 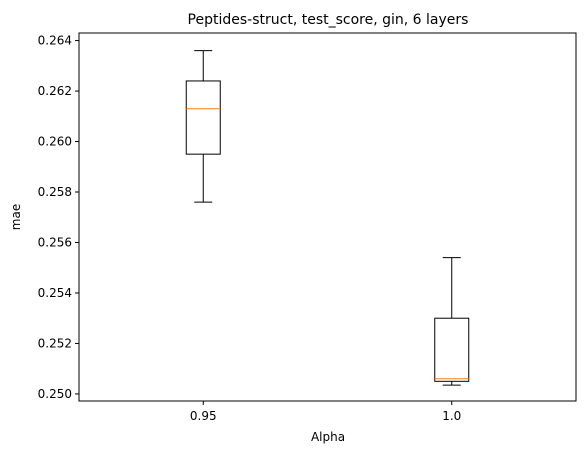 What do you see at coordinates (203, 416) in the screenshot?
I see `x-tick-label: 0.95` at bounding box center [203, 416].